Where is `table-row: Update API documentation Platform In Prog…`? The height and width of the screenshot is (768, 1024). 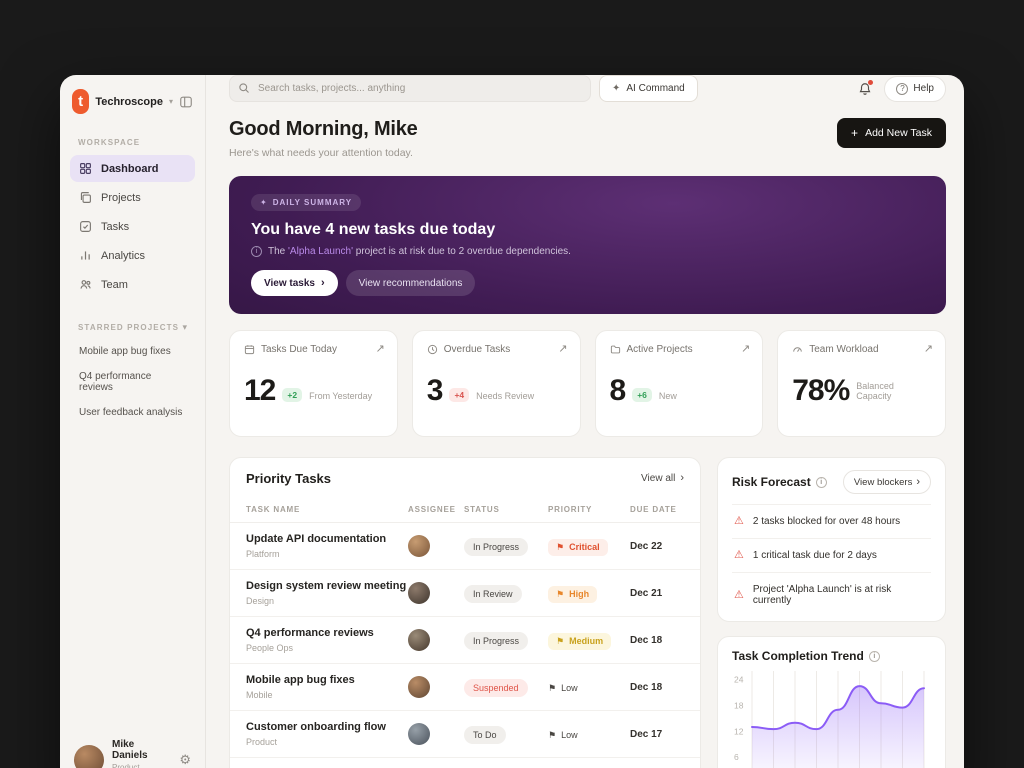 table-row: Update API documentation Platform In Prog… is located at coordinates (465, 546).